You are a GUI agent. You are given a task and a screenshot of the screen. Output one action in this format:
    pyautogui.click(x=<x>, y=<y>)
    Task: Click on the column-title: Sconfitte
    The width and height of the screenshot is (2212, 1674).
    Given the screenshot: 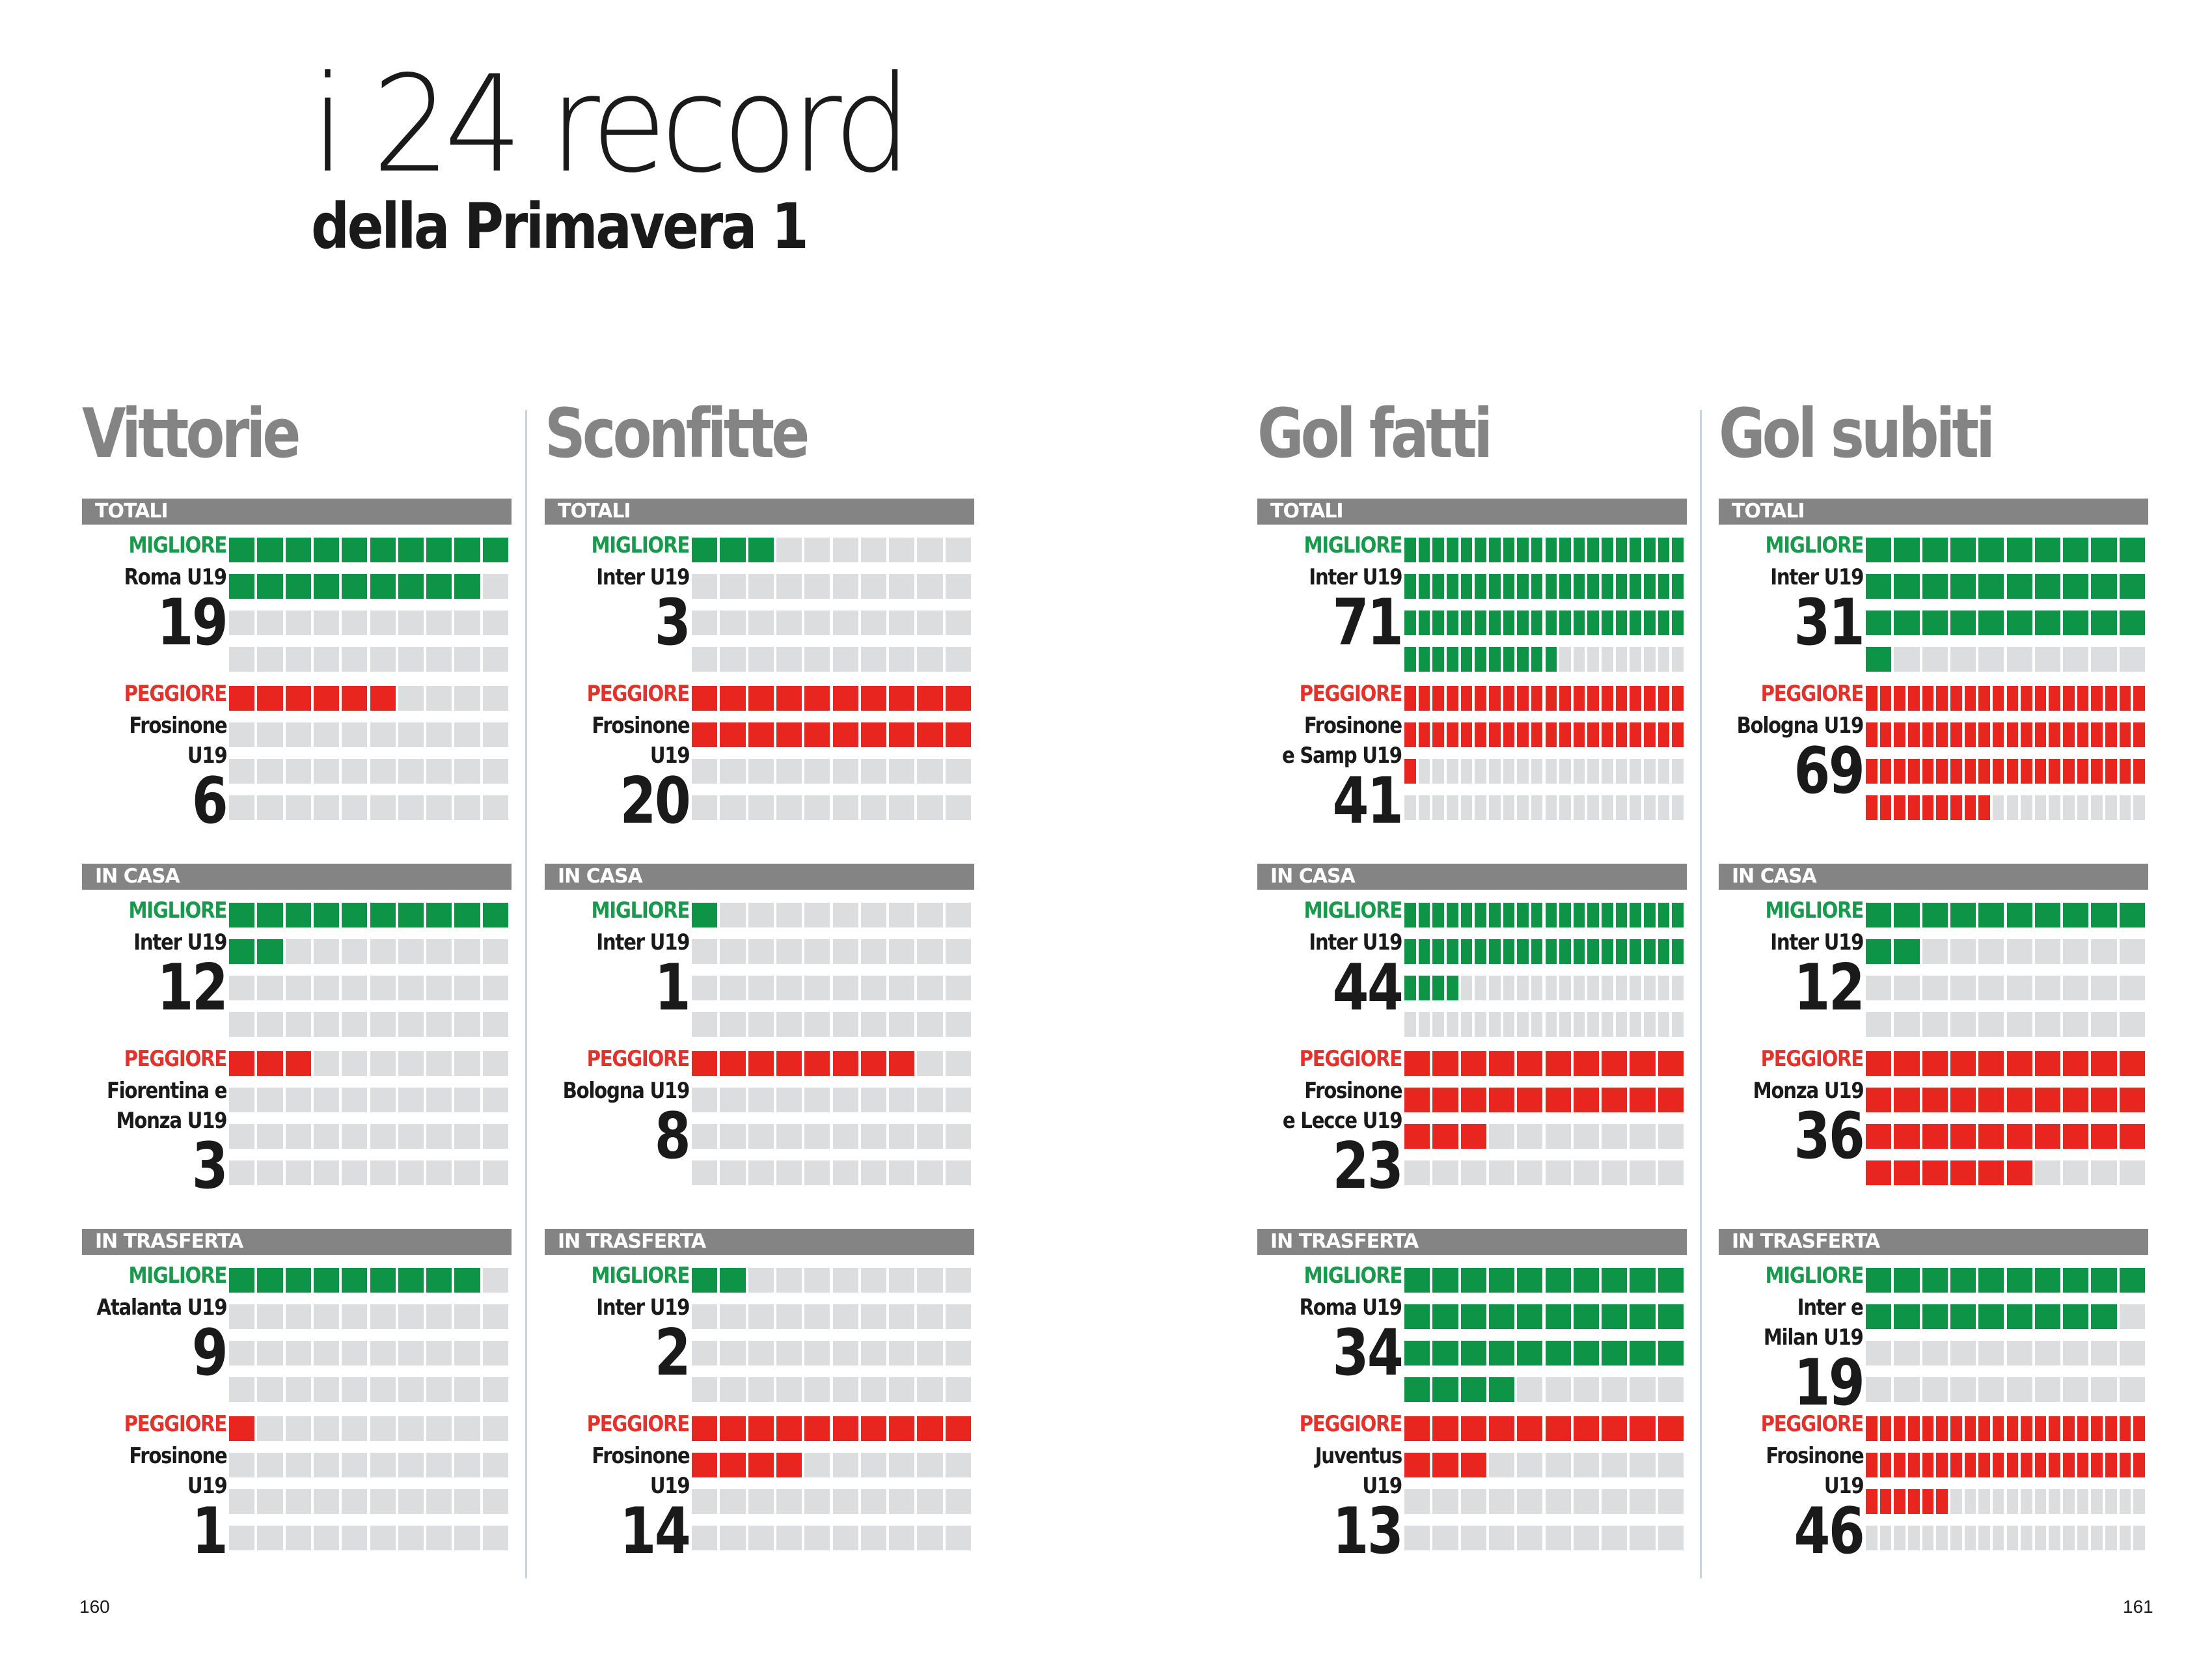 What is the action you would take?
    pyautogui.click(x=677, y=433)
    